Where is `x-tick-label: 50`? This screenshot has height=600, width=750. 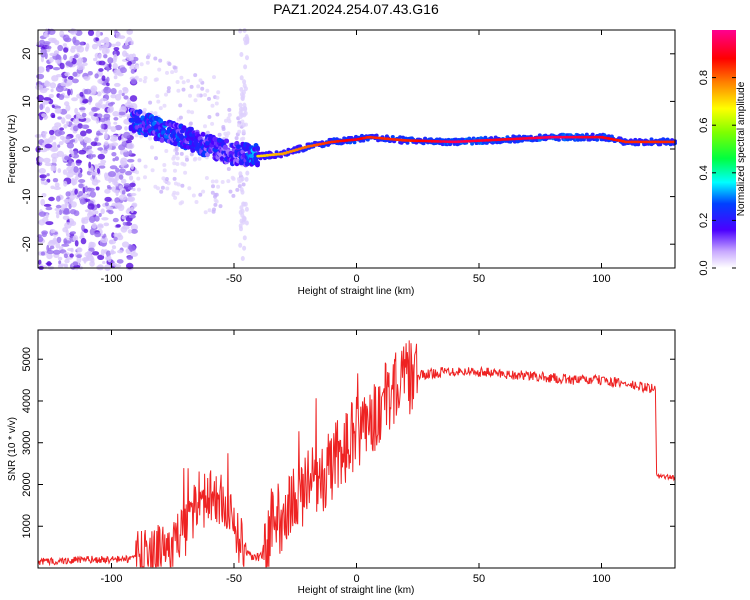 x-tick-label: 50 is located at coordinates (479, 279).